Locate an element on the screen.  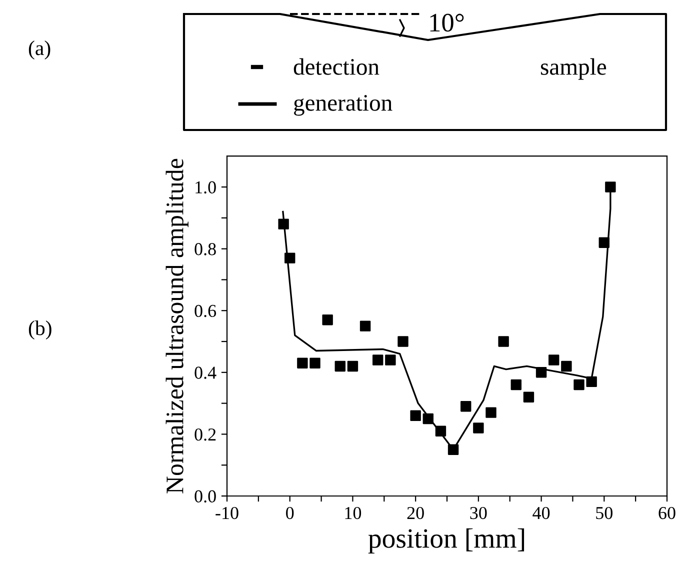
x-tick-label: 30 is located at coordinates (478, 513).